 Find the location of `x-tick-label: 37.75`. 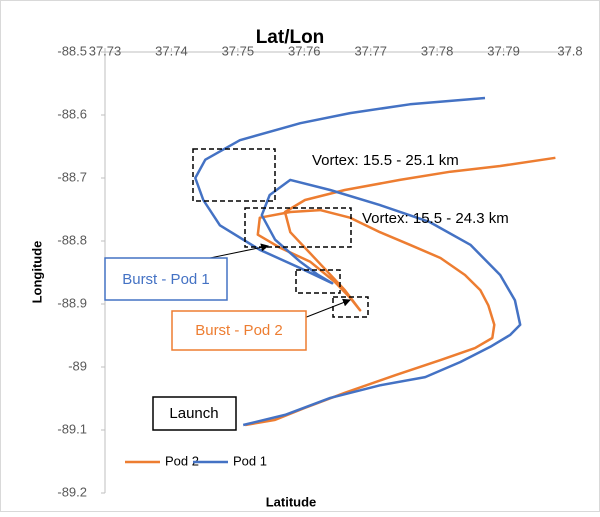

x-tick-label: 37.75 is located at coordinates (238, 50).